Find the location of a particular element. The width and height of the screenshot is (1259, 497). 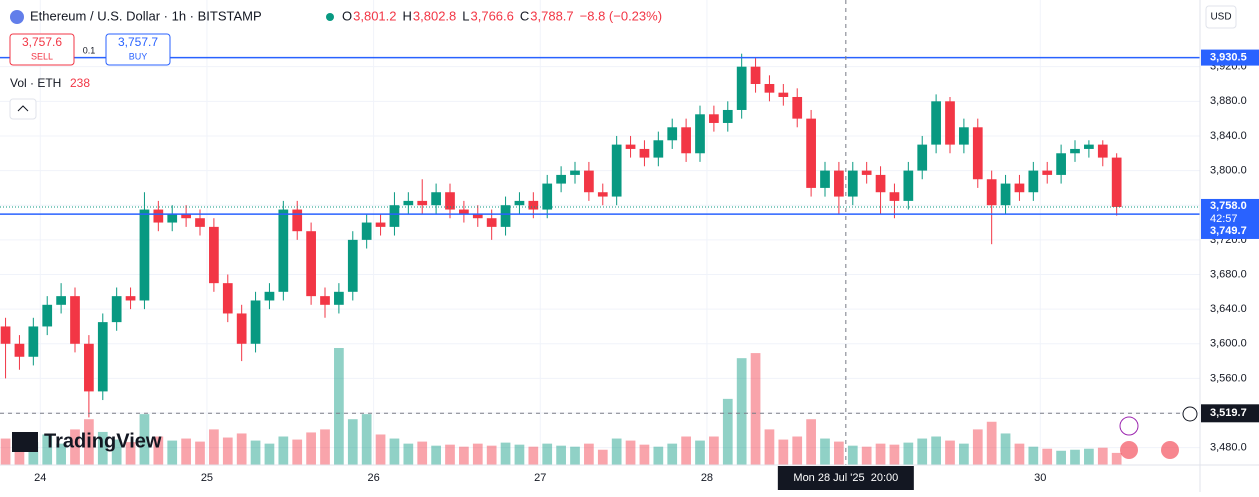

sell-button is located at coordinates (42, 49).